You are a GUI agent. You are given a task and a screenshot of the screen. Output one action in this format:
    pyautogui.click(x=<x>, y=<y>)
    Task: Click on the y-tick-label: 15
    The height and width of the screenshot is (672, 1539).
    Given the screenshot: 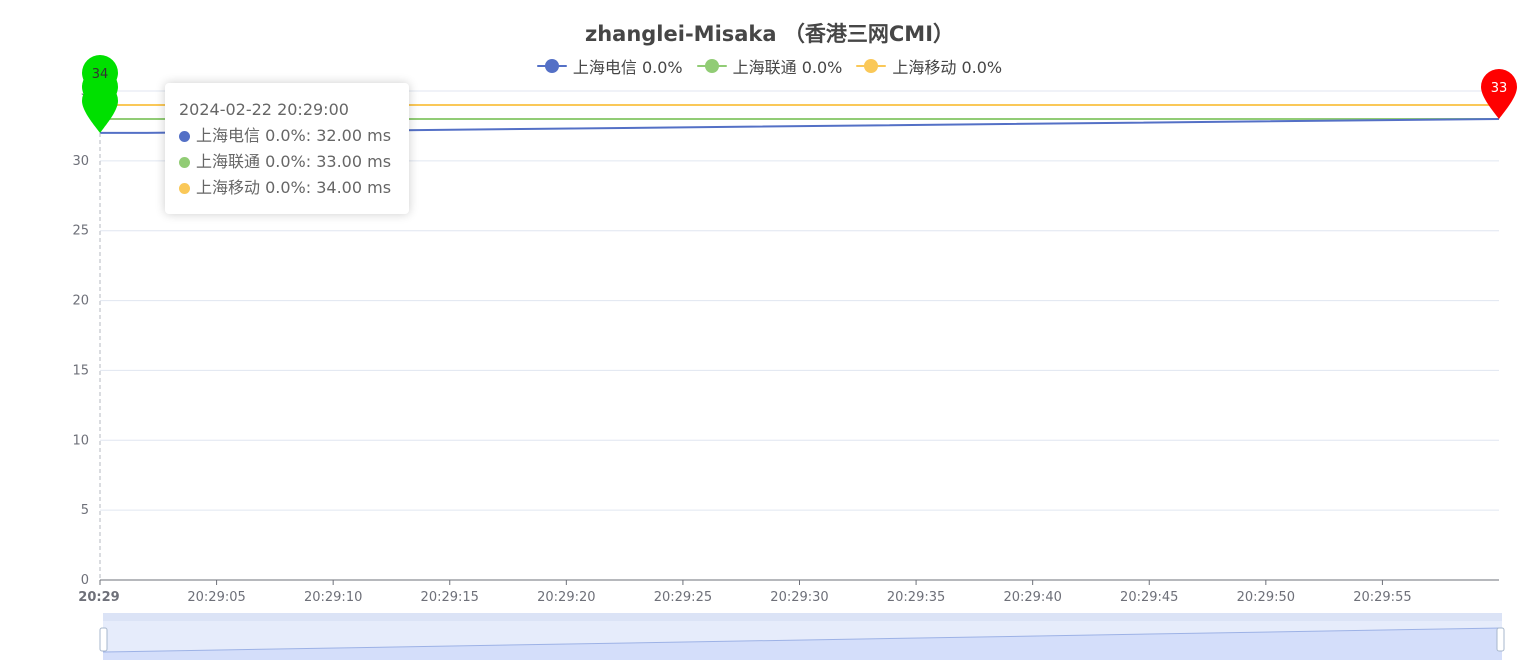 What is the action you would take?
    pyautogui.click(x=80, y=370)
    